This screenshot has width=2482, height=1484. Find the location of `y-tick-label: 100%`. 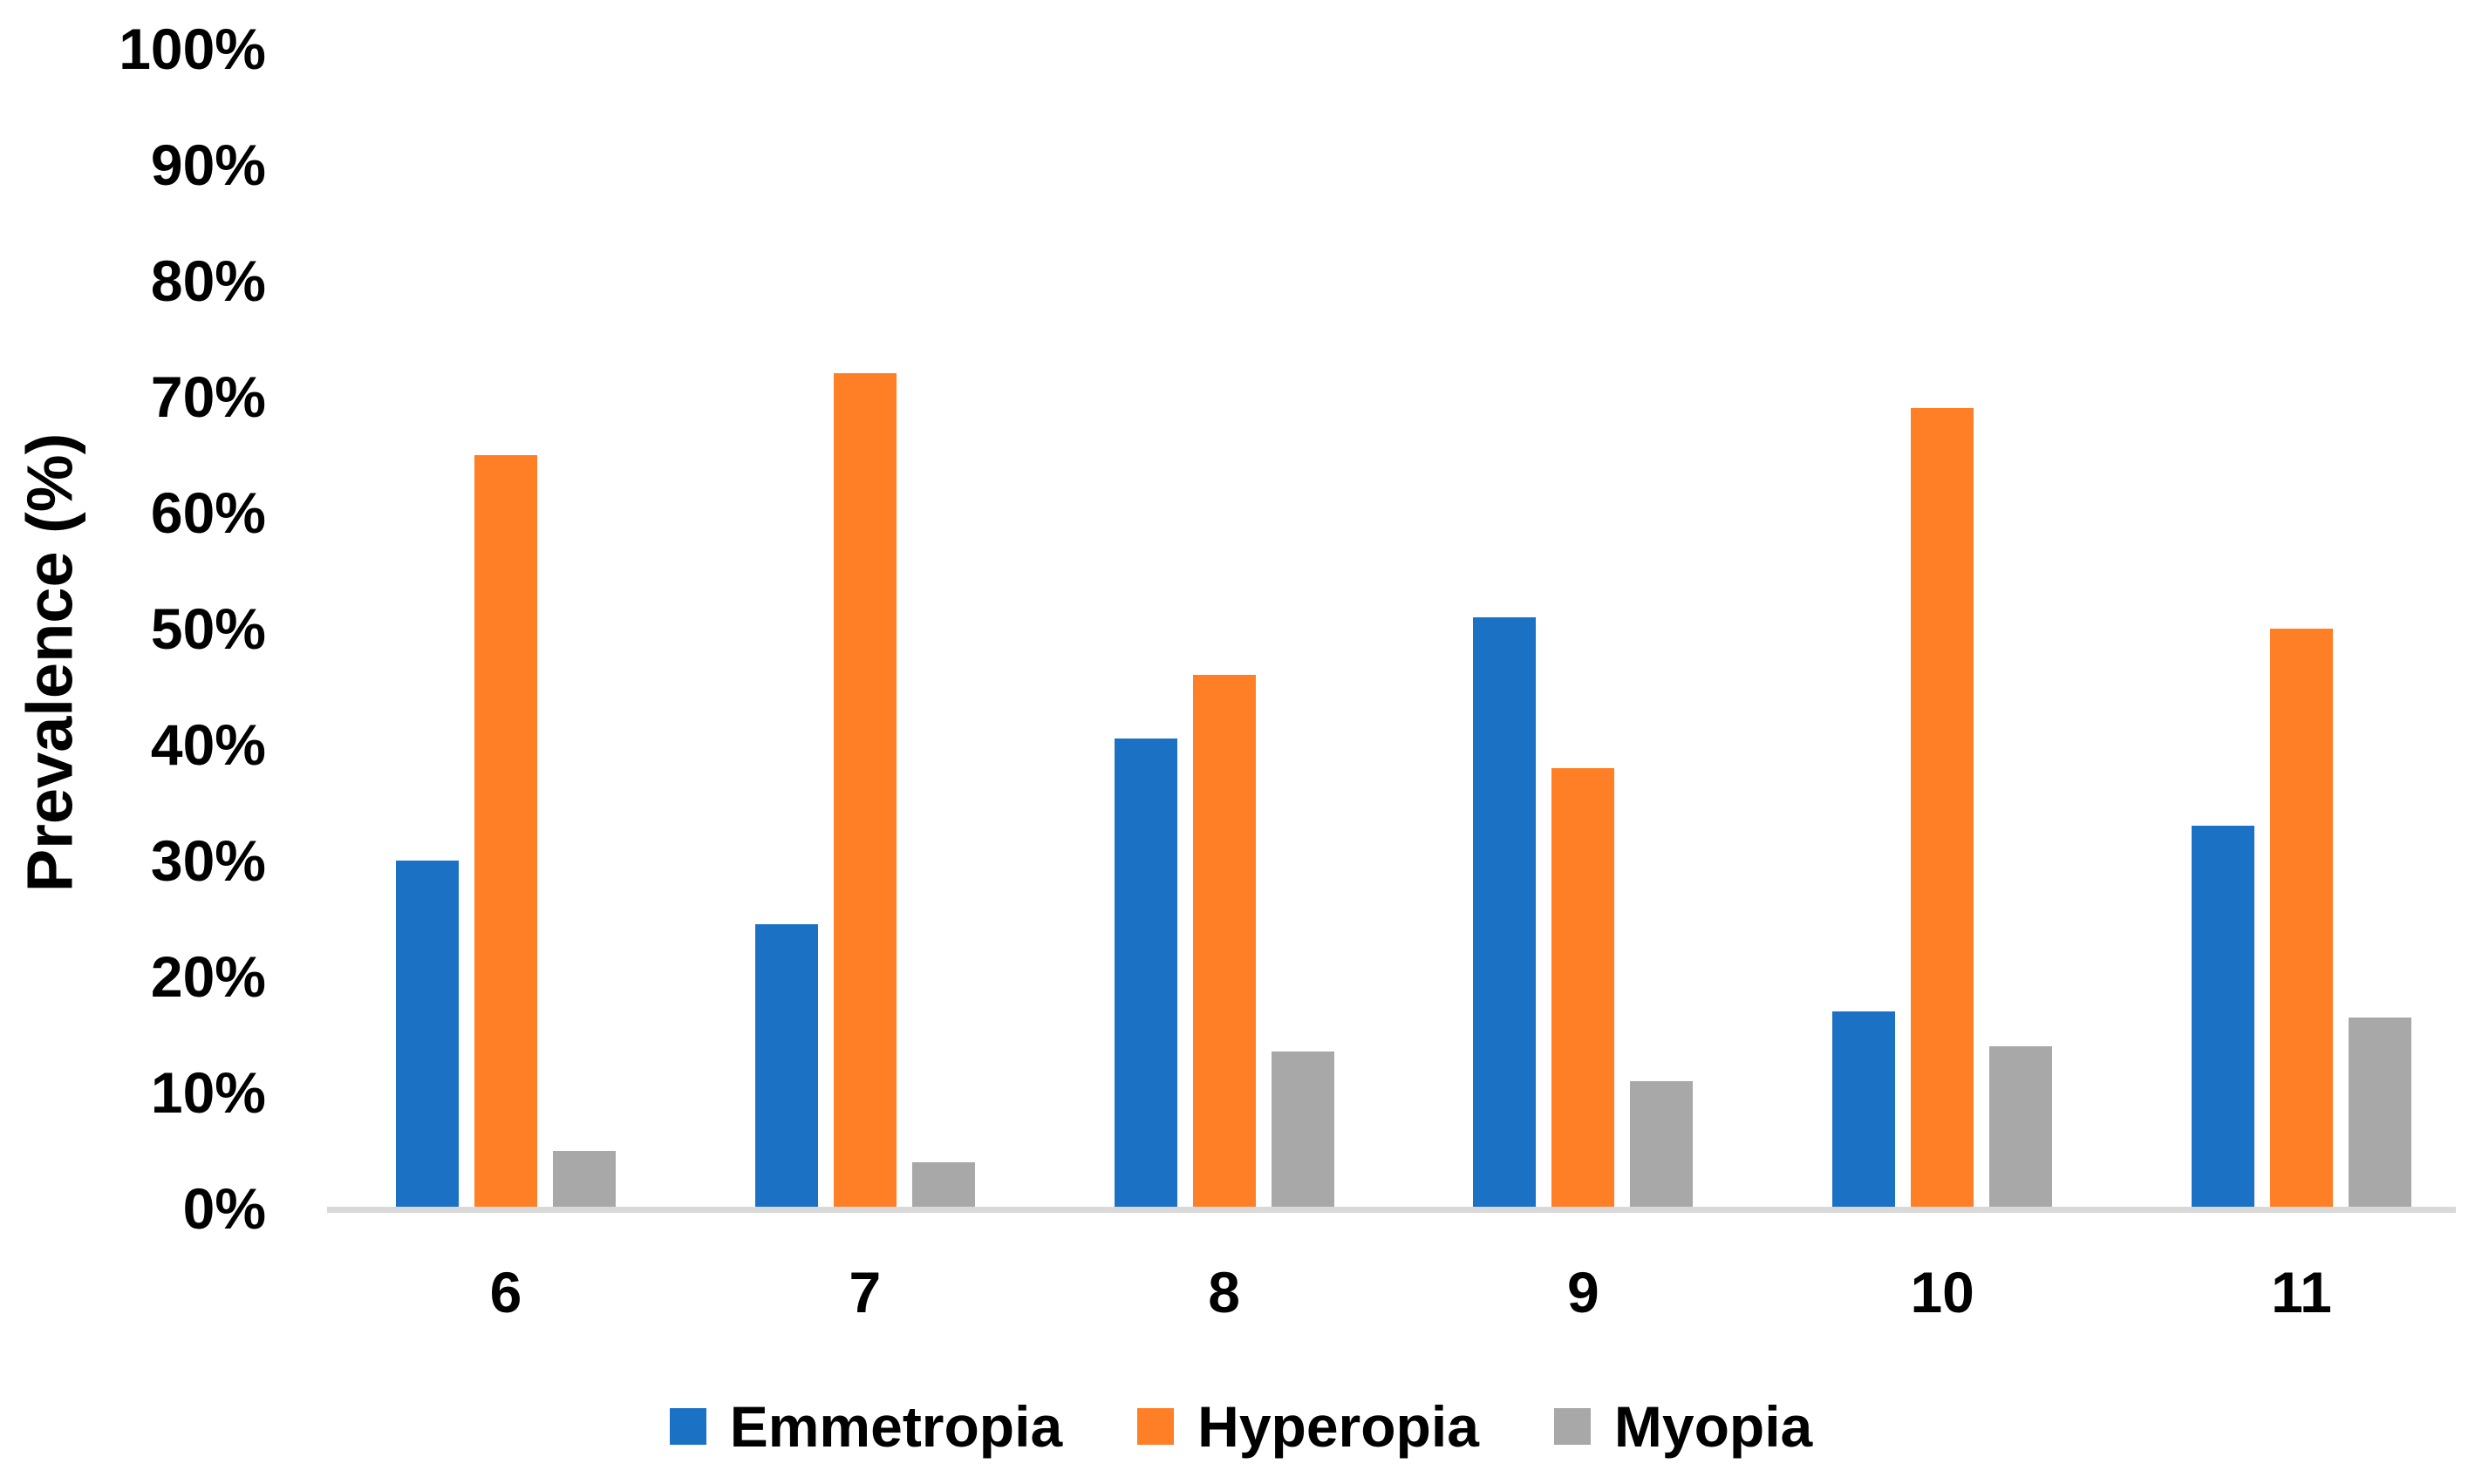

y-tick-label: 100% is located at coordinates (192, 49).